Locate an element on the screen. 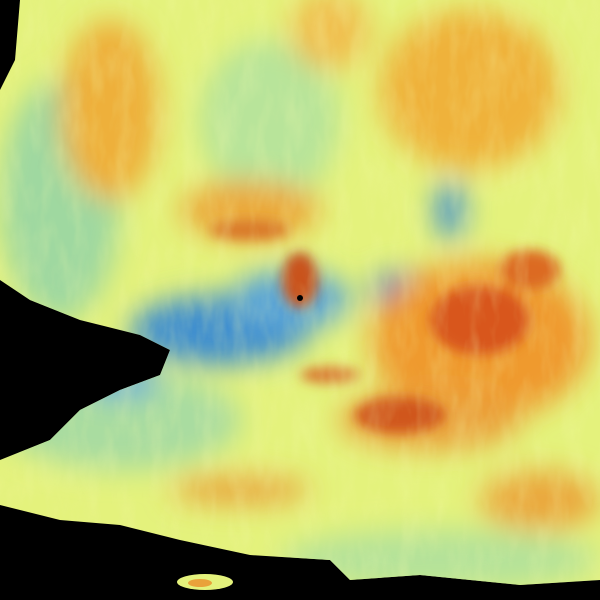 Image resolution: width=600 pixels, height=600 pixels. radar-site is located at coordinates (300, 298).